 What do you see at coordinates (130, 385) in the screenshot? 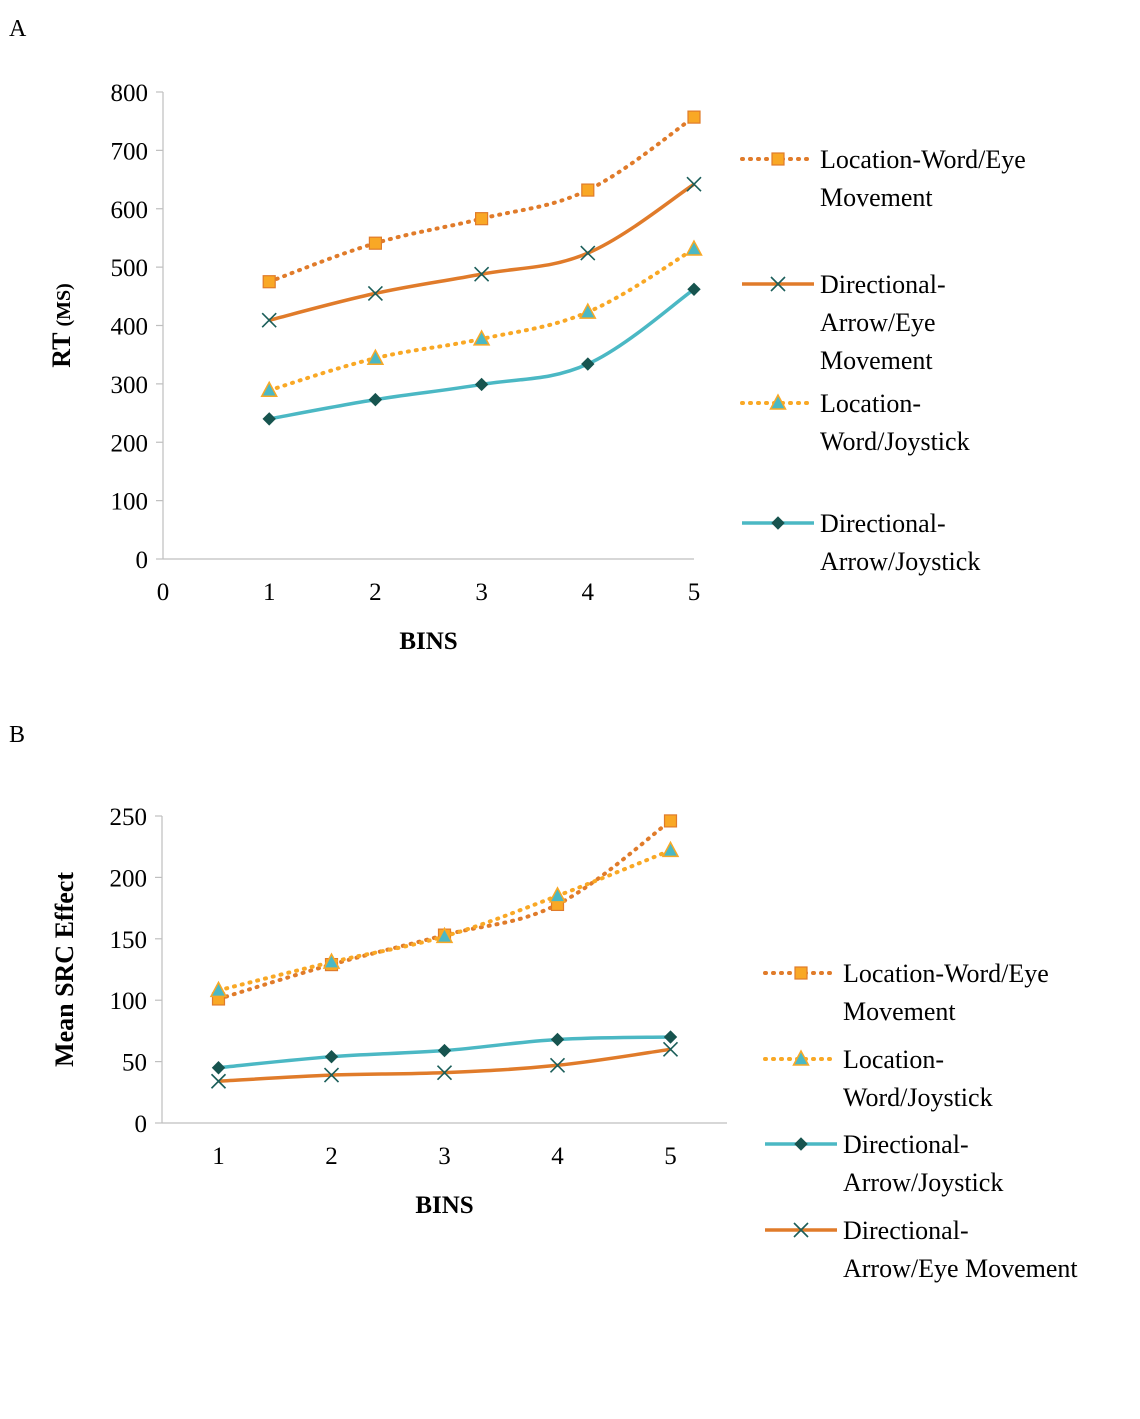
I see `y-tick-label: 300` at bounding box center [130, 385].